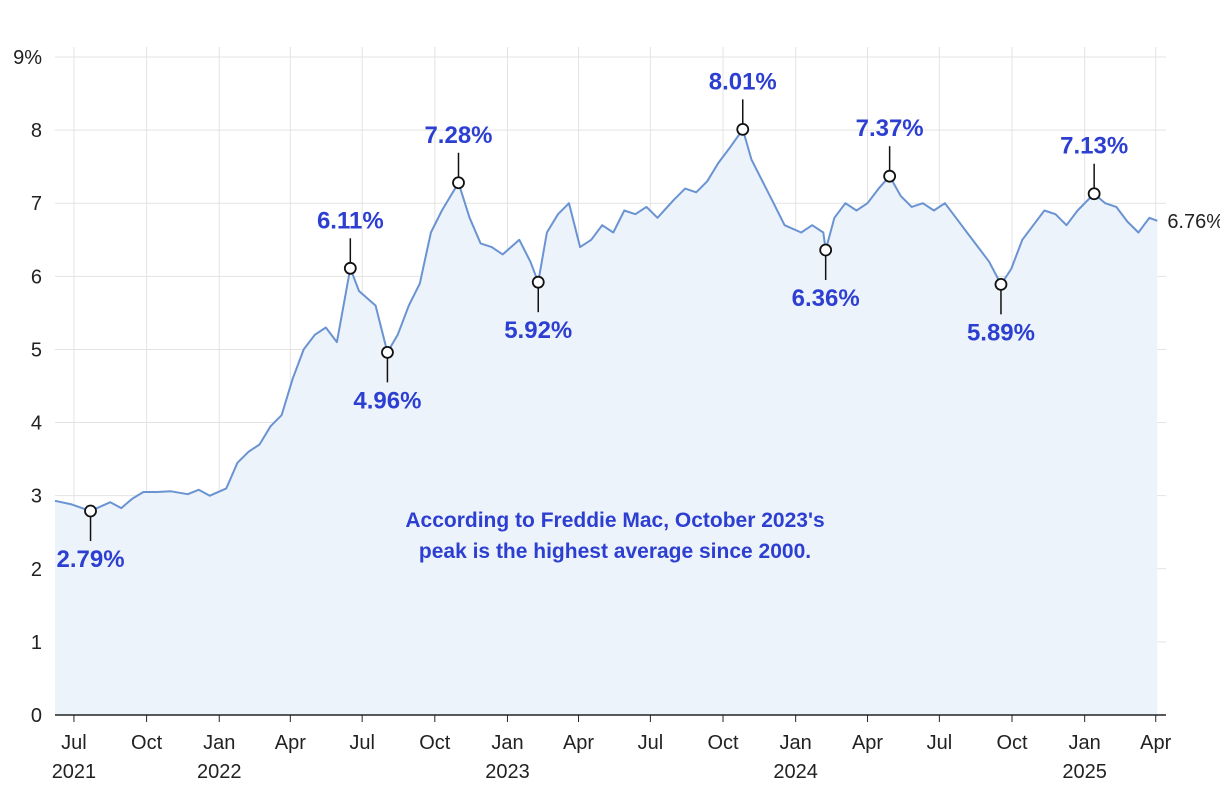 The image size is (1220, 798). What do you see at coordinates (36, 497) in the screenshot?
I see `y-tick-label: 3` at bounding box center [36, 497].